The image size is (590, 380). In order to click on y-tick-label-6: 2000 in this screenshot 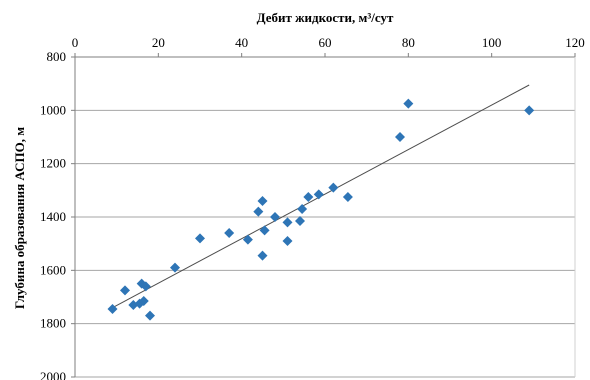, I will do `click(53, 374)`.